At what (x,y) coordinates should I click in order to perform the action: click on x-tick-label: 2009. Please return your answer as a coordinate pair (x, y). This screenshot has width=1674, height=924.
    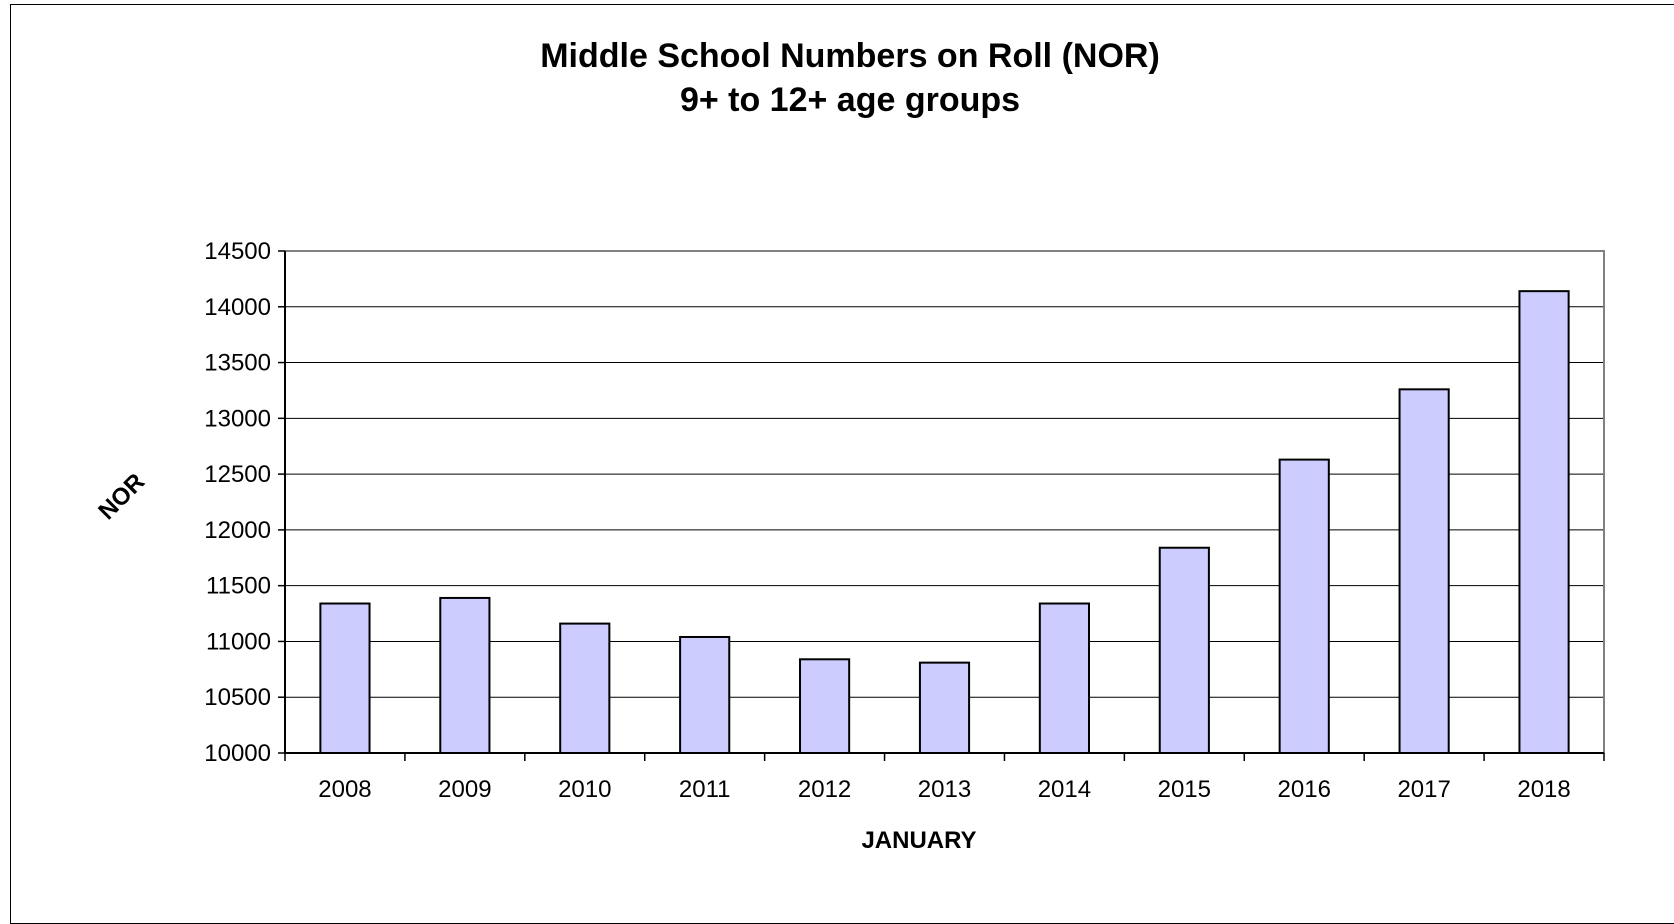
    Looking at the image, I should click on (464, 789).